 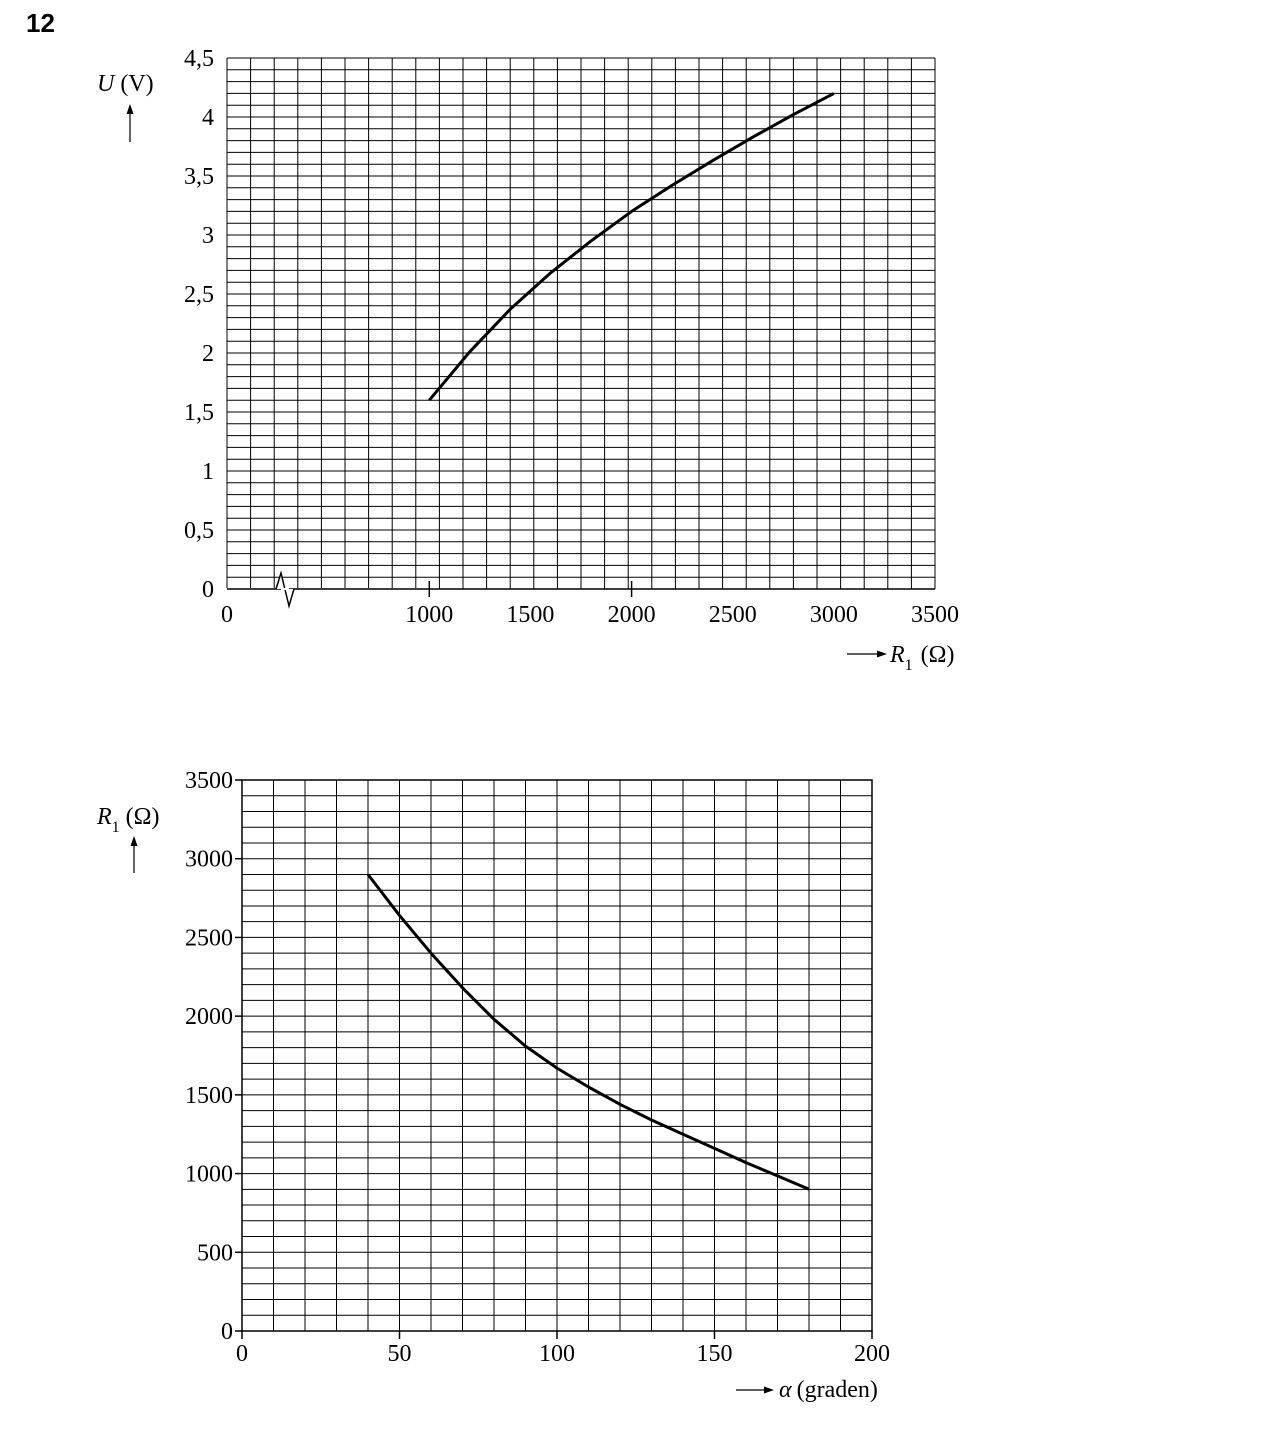 What do you see at coordinates (199, 295) in the screenshot?
I see `chart1-y-tick-label: 2,5` at bounding box center [199, 295].